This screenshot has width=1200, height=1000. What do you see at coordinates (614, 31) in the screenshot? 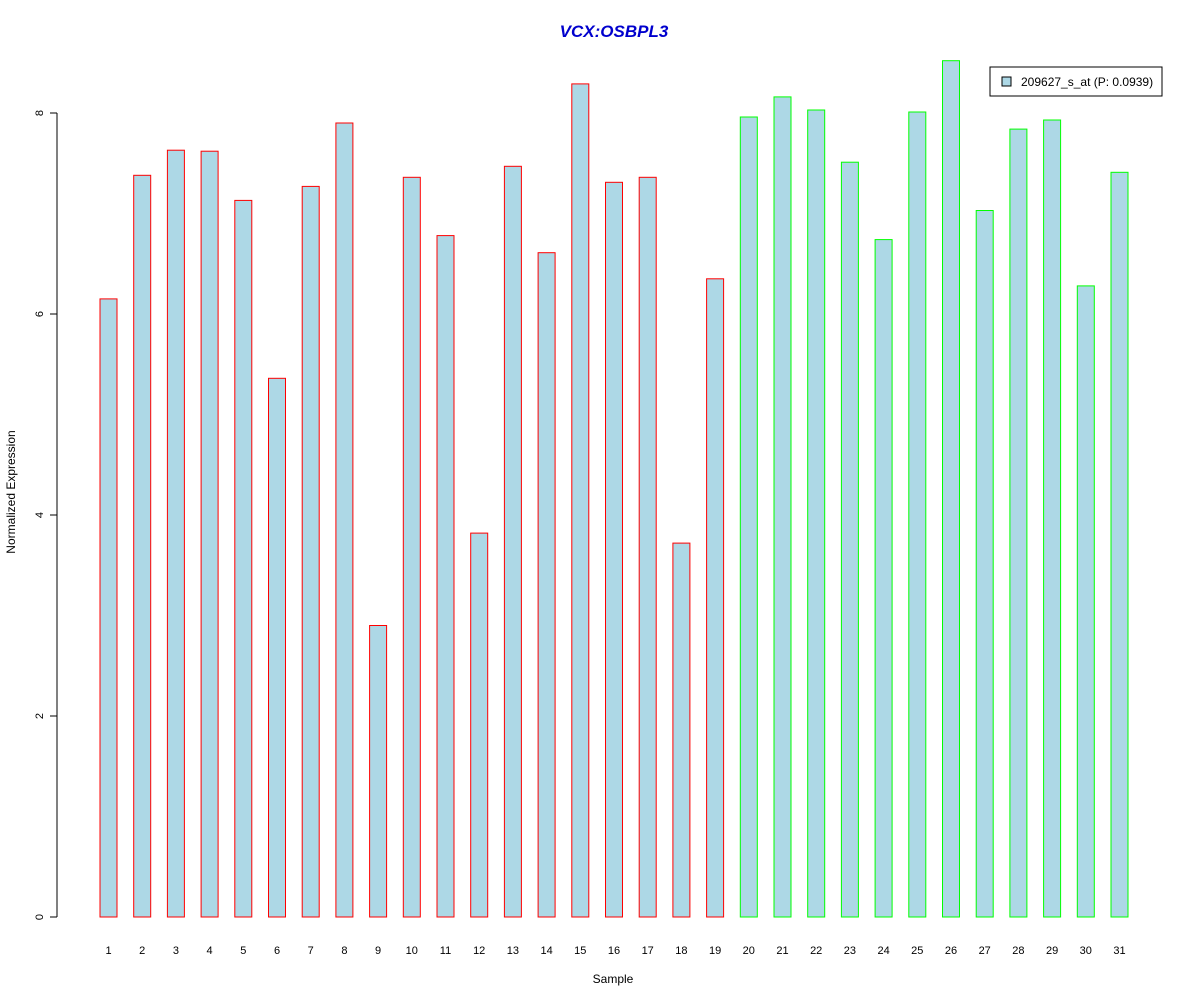
I see `chart-title: VCX:OSBPL3` at bounding box center [614, 31].